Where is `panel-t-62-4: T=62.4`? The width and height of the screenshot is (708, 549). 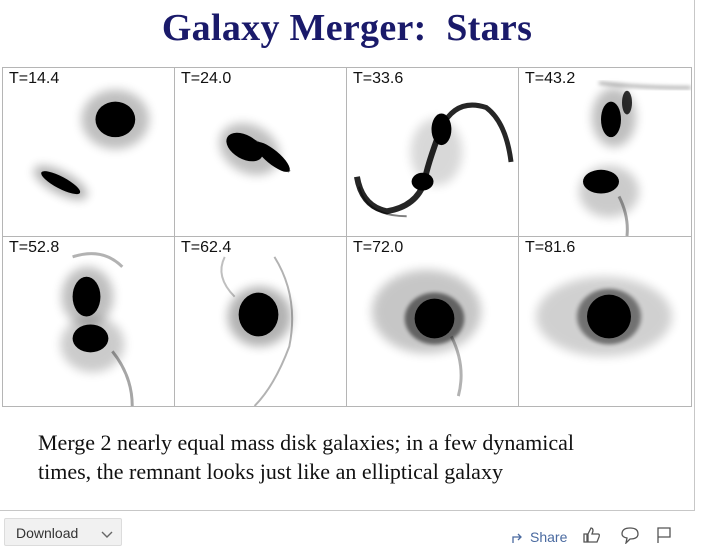 panel-t-62-4: T=62.4 is located at coordinates (261, 321).